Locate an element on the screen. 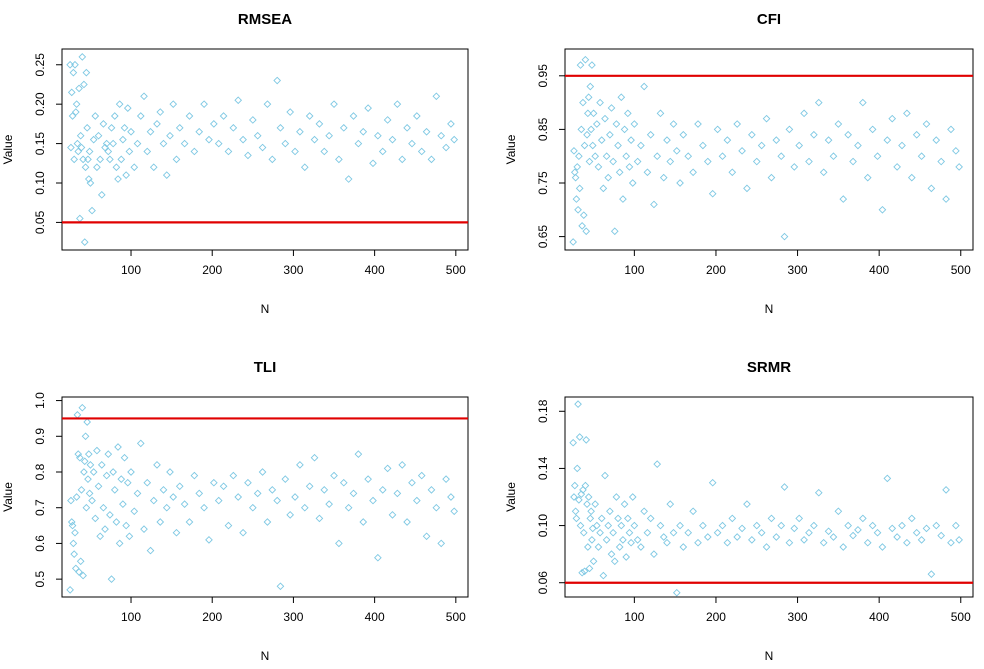 This screenshot has width=984, height=669. y-axis-label: Value is located at coordinates (511, 149).